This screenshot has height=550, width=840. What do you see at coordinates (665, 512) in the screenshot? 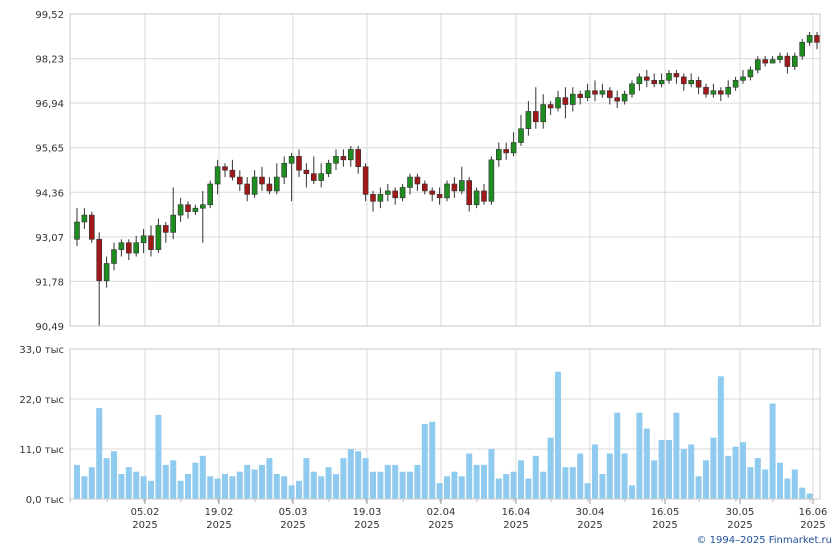
I see `x-tick-day-label: 16.05` at bounding box center [665, 512].